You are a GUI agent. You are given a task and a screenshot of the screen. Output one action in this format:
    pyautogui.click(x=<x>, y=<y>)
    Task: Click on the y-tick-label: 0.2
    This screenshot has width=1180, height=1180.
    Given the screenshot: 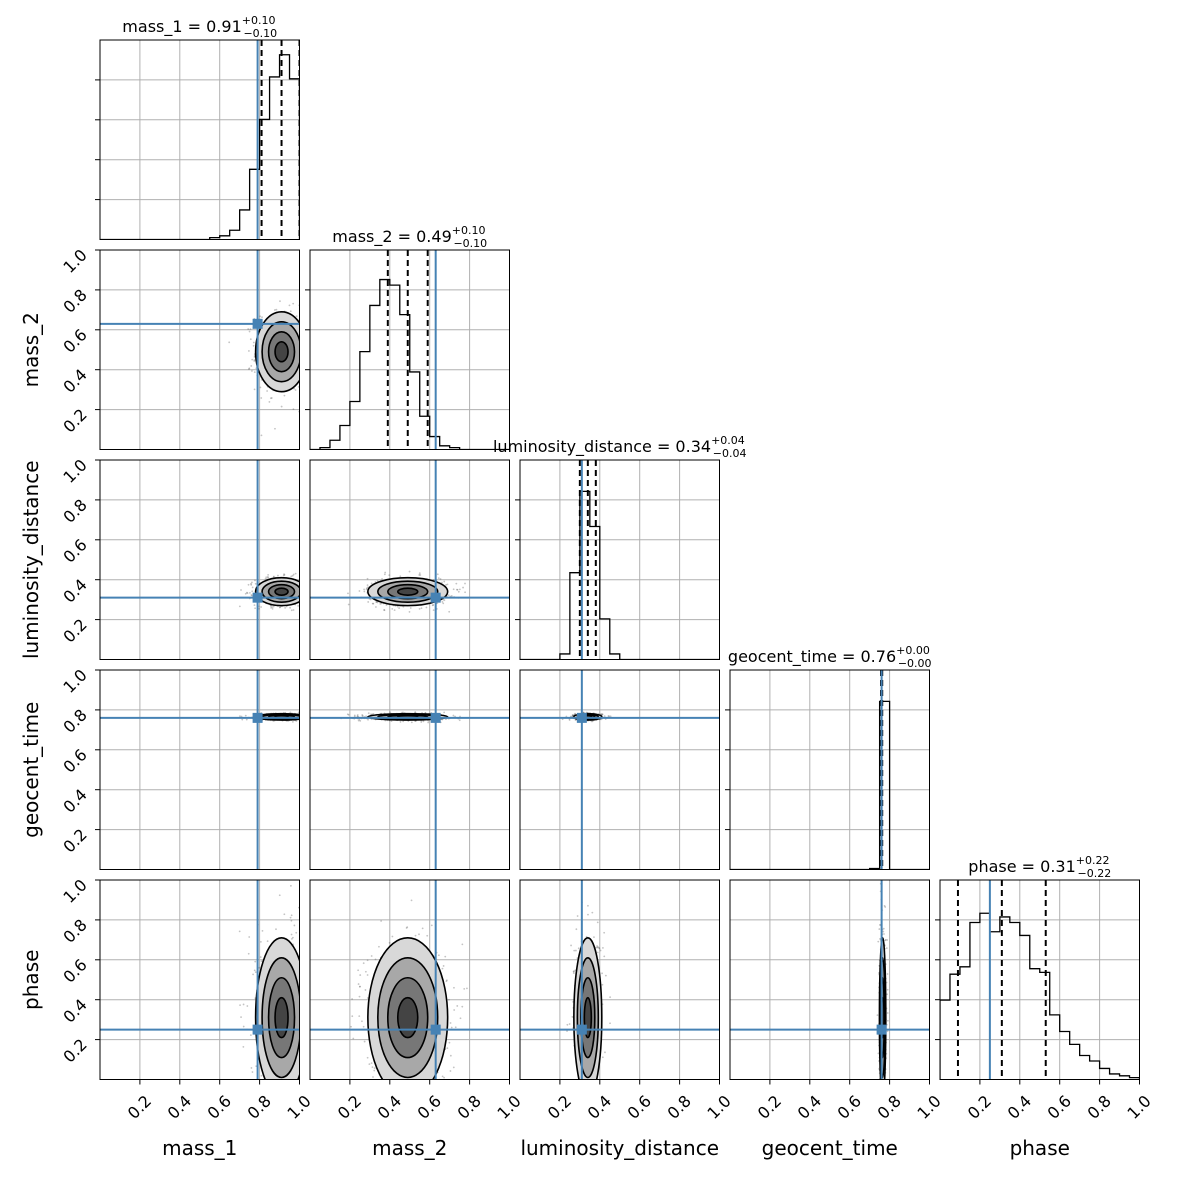 What is the action you would take?
    pyautogui.click(x=74, y=420)
    